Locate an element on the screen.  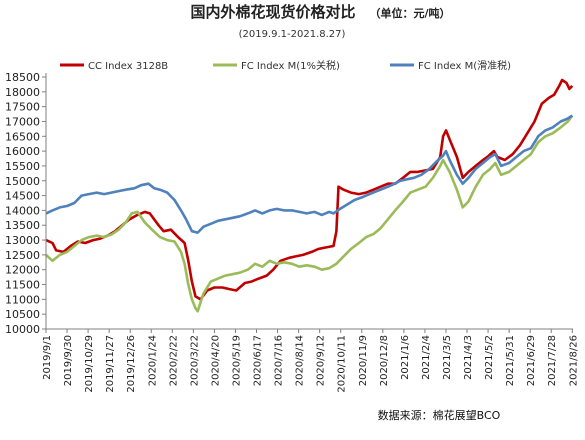
chart-title: 国内外棉花现货价格对比 is located at coordinates (272, 12).